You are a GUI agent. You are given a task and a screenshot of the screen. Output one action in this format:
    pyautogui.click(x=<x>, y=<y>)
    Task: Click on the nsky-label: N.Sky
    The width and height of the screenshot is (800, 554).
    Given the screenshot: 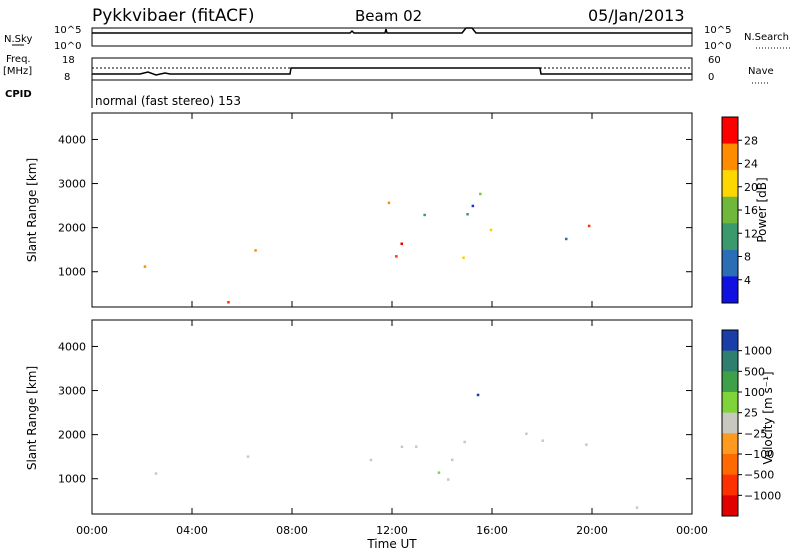 What is the action you would take?
    pyautogui.click(x=18, y=39)
    